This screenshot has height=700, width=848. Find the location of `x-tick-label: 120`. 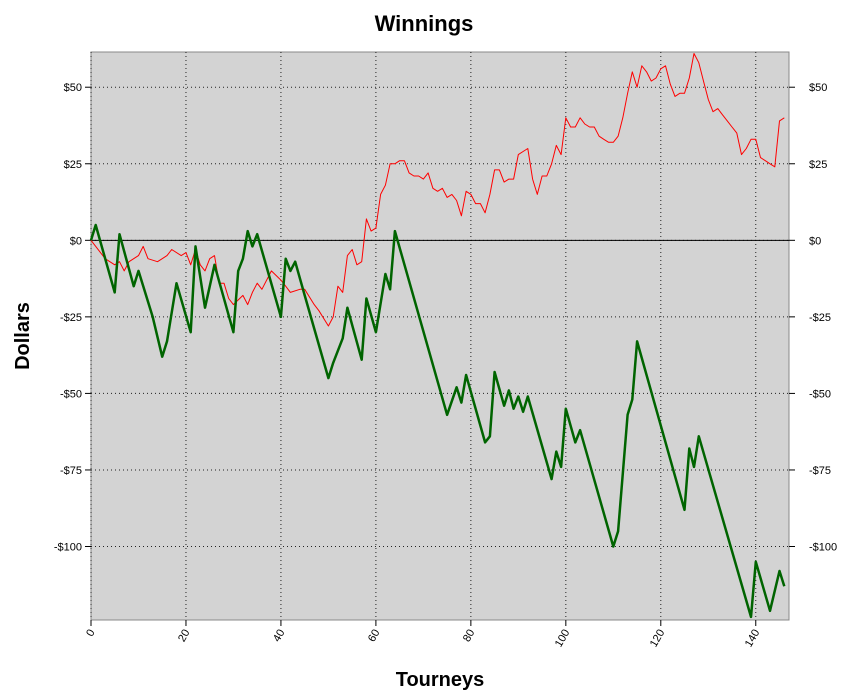

x-tick-label: 120 is located at coordinates (658, 639).